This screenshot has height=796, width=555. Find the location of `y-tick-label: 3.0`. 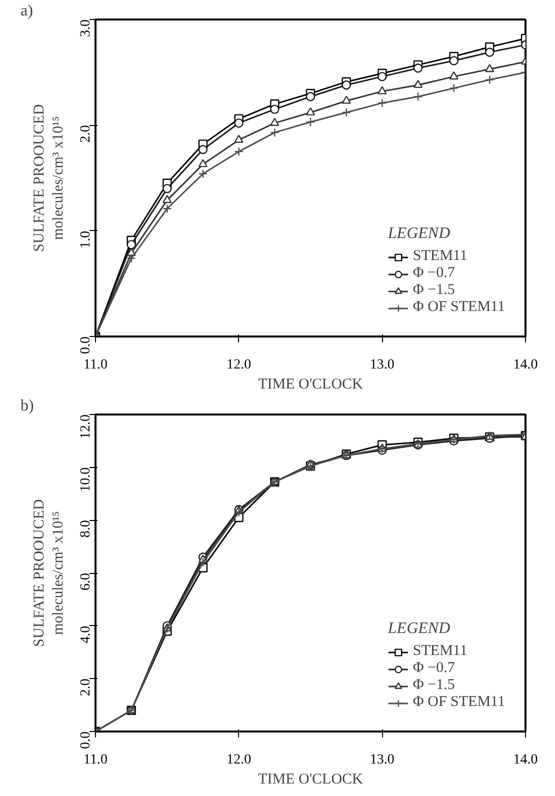

y-tick-label: 3.0 is located at coordinates (86, 28).